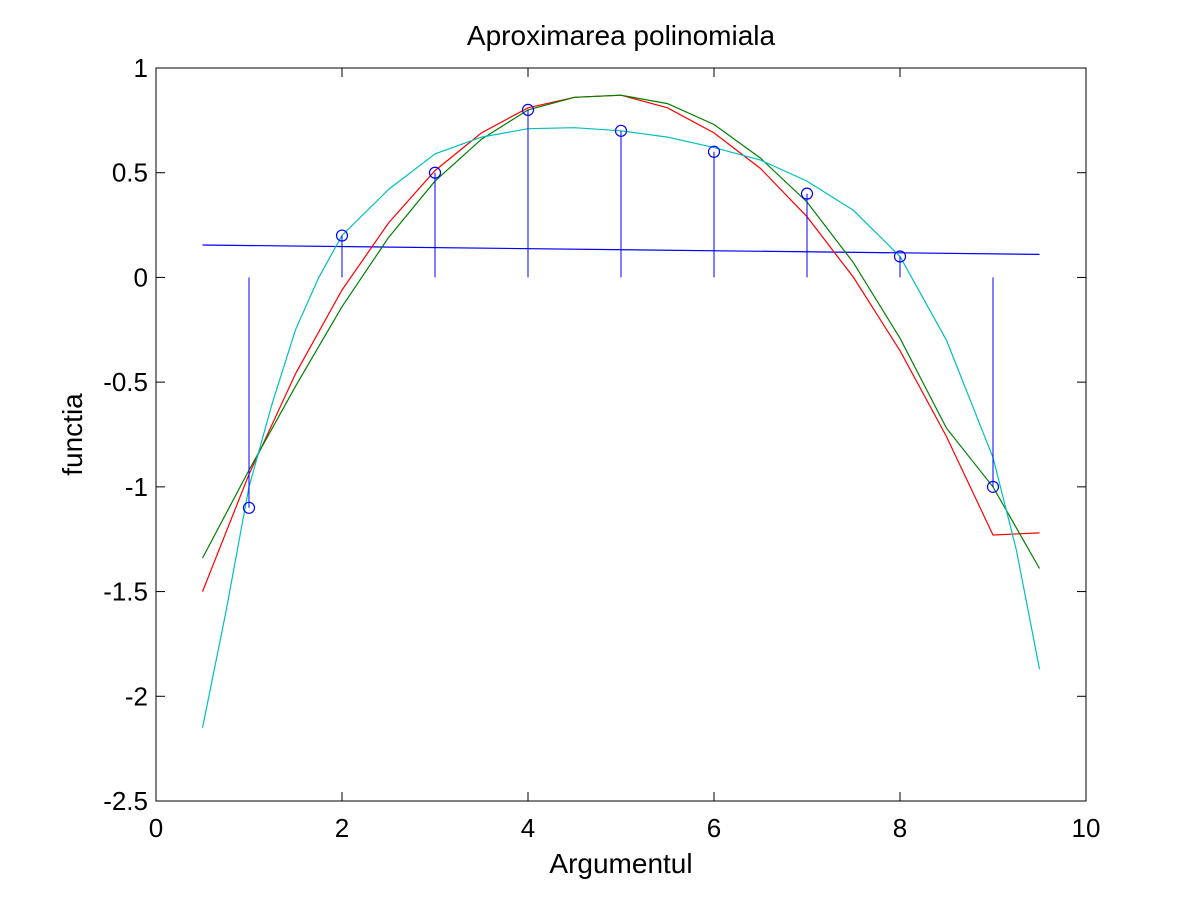 The image size is (1200, 900). What do you see at coordinates (130, 173) in the screenshot?
I see `y-tick-label: 0.5` at bounding box center [130, 173].